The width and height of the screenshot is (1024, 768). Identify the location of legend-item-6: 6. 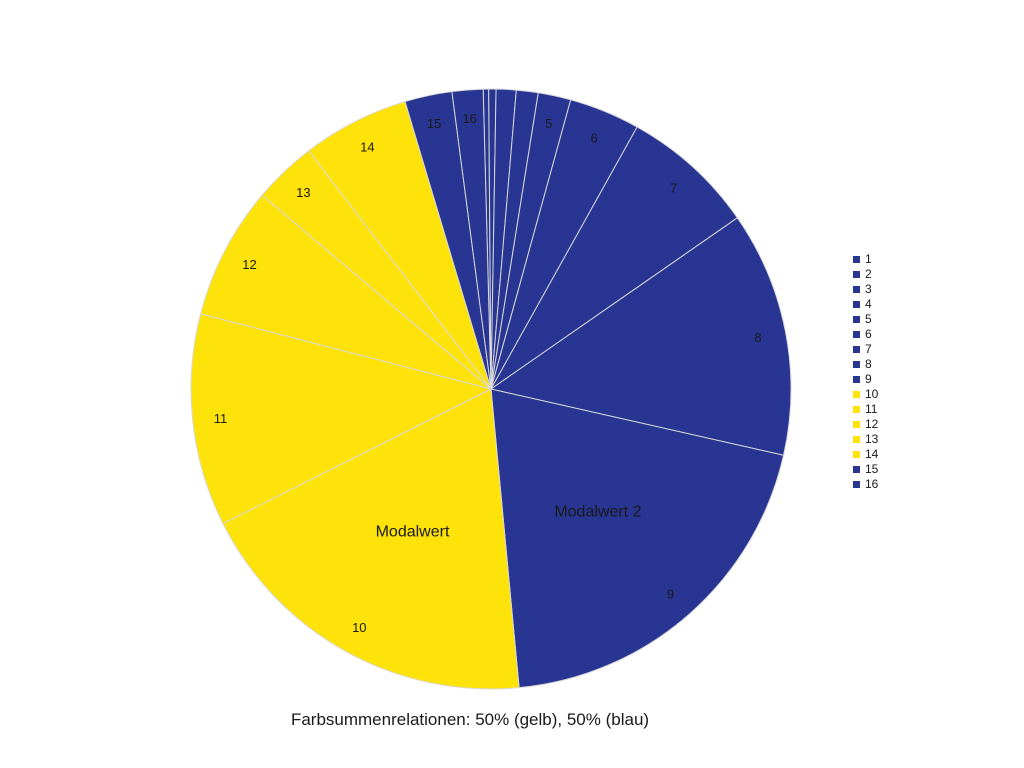
(865, 334).